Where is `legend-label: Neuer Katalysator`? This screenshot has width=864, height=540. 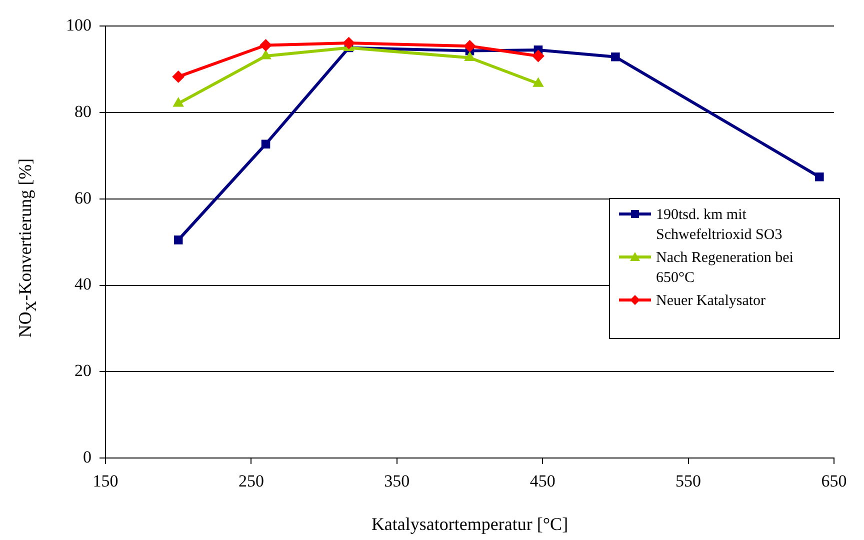
legend-label: Neuer Katalysator is located at coordinates (711, 301).